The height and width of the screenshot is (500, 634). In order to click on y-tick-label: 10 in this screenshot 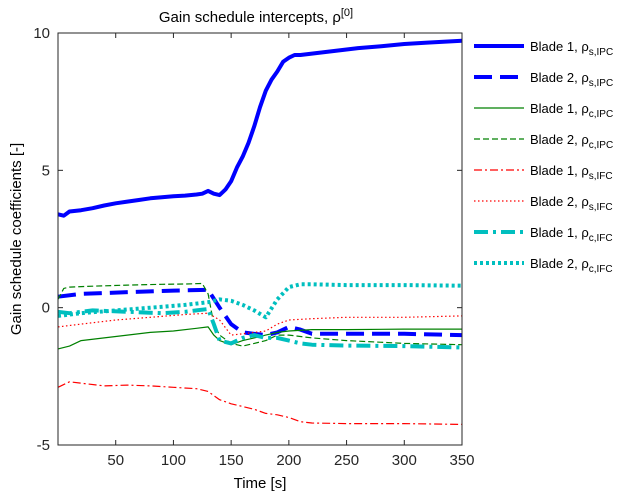, I will do `click(41, 33)`.